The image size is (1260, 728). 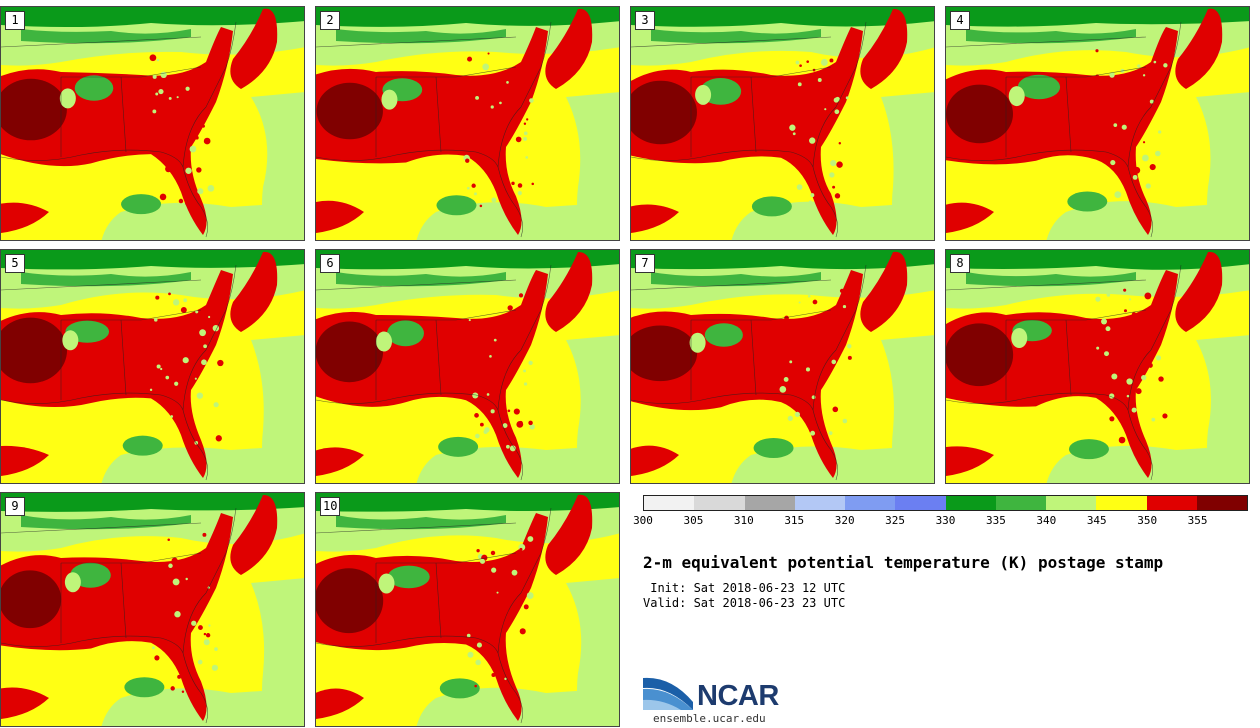 What do you see at coordinates (330, 263) in the screenshot?
I see `member-number-label: 6` at bounding box center [330, 263].